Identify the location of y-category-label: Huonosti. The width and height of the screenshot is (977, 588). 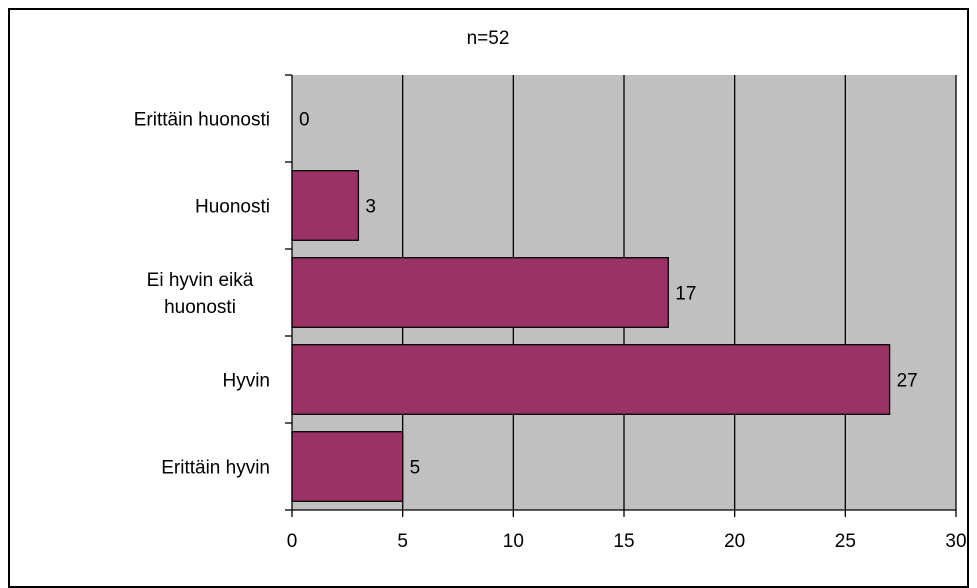
(232, 207).